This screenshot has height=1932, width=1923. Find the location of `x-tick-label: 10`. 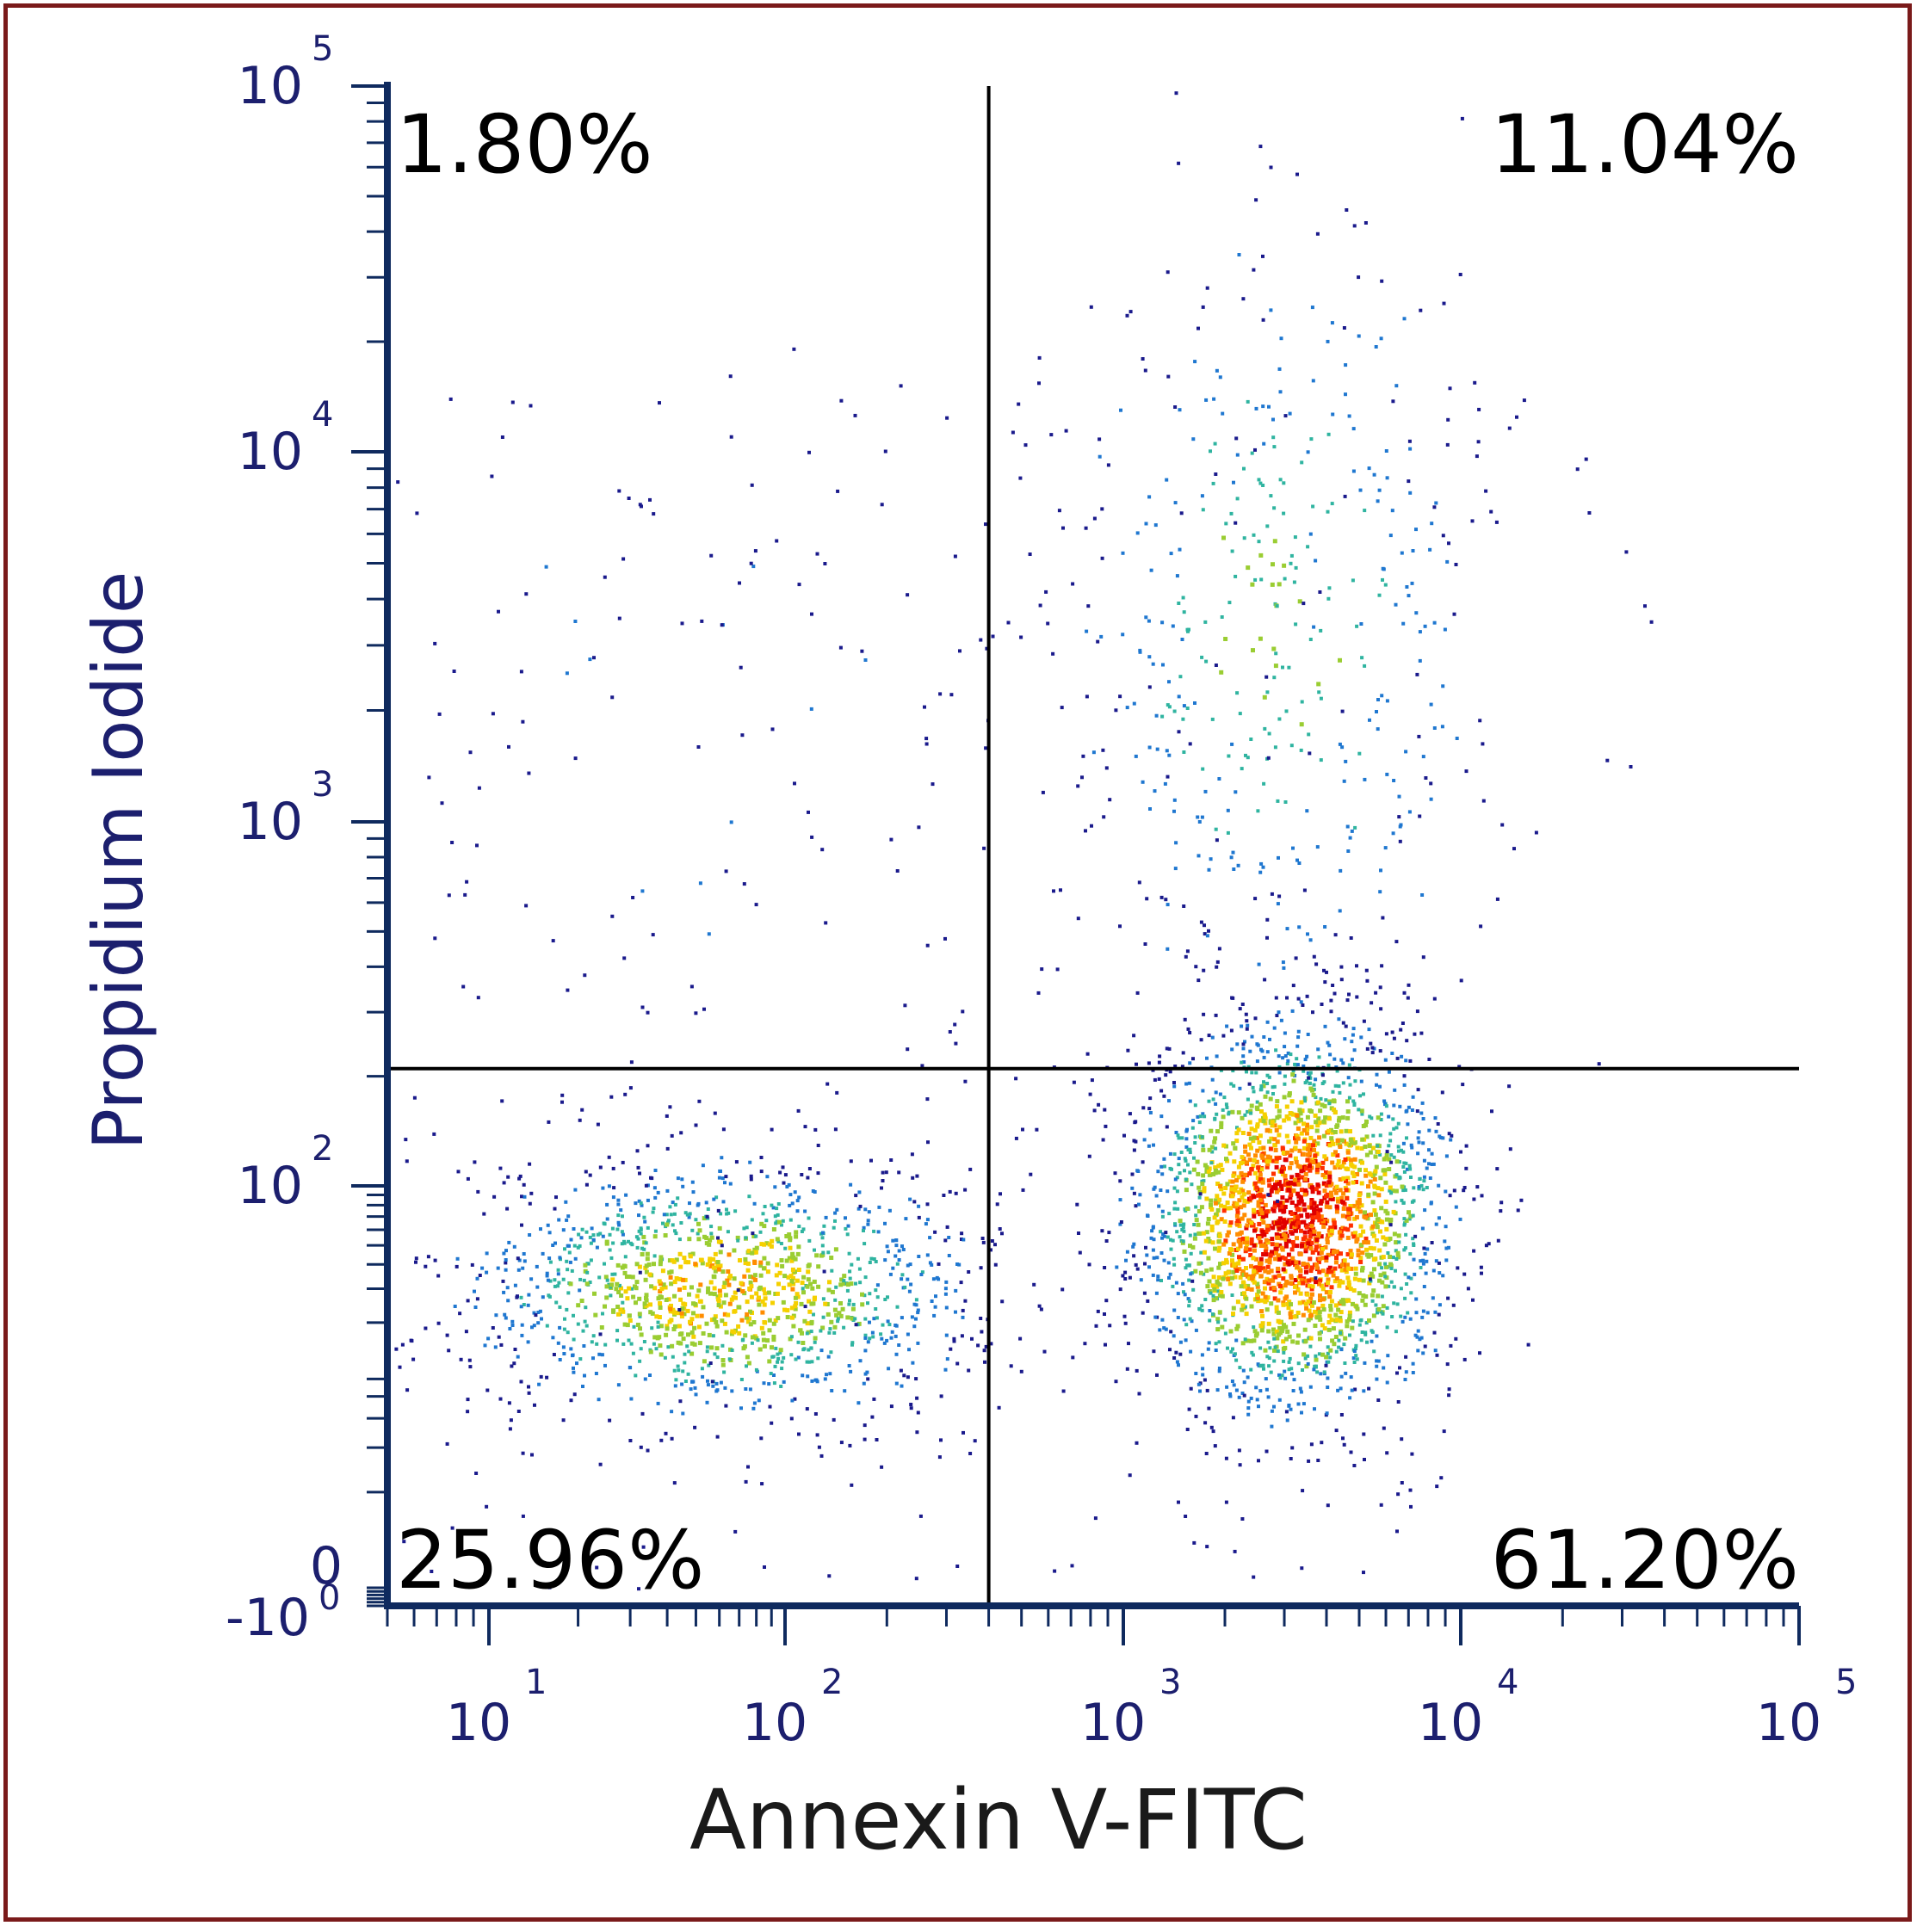

x-tick-label: 10 is located at coordinates (1788, 1723).